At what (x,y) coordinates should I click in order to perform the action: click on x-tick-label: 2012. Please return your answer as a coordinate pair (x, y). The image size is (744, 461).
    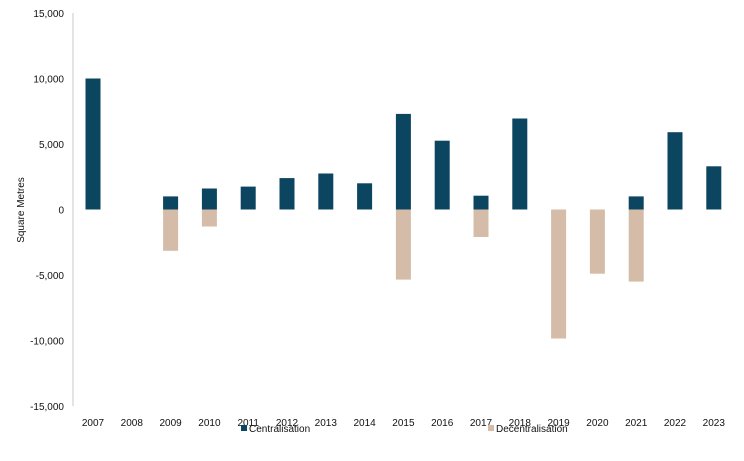
    Looking at the image, I should click on (287, 423).